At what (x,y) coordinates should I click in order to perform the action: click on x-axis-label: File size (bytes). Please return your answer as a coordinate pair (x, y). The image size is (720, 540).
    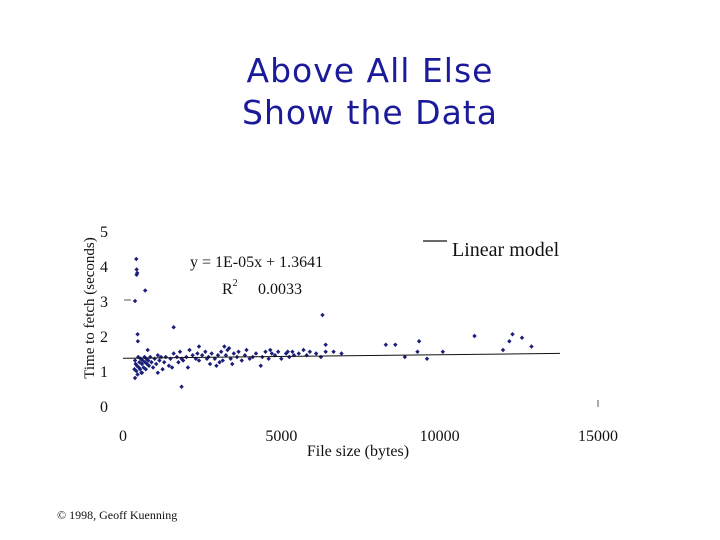
    Looking at the image, I should click on (358, 451).